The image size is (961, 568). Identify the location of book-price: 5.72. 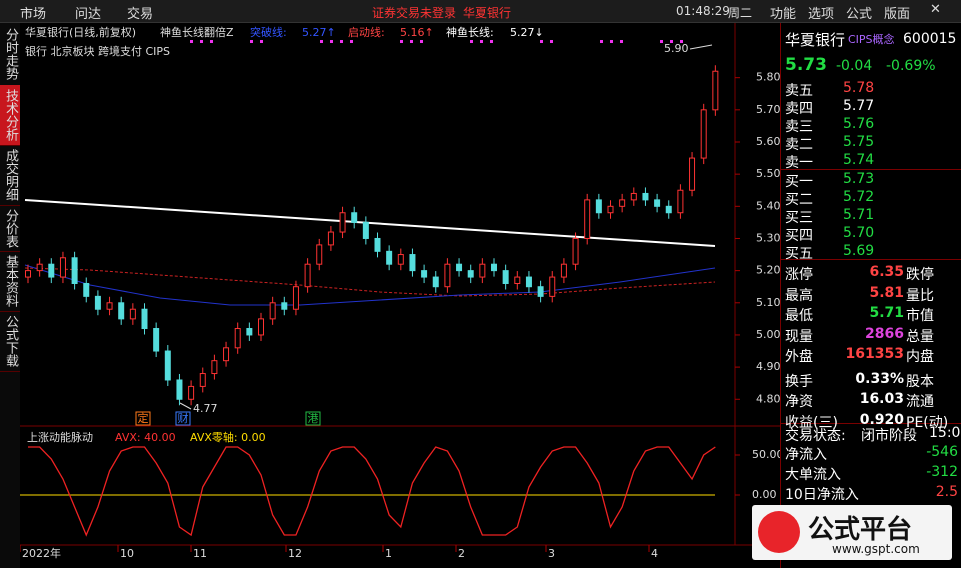
(859, 197).